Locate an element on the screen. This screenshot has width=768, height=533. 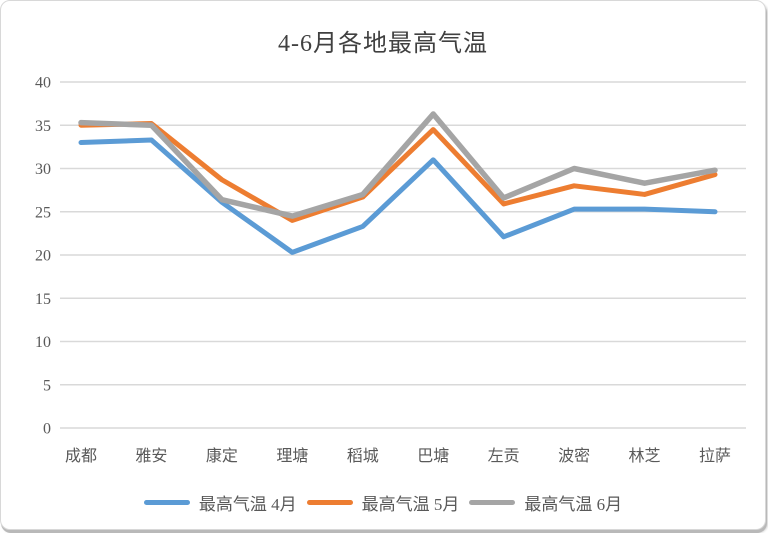
legend-label-april: 最高气温 4月 is located at coordinates (247, 504).